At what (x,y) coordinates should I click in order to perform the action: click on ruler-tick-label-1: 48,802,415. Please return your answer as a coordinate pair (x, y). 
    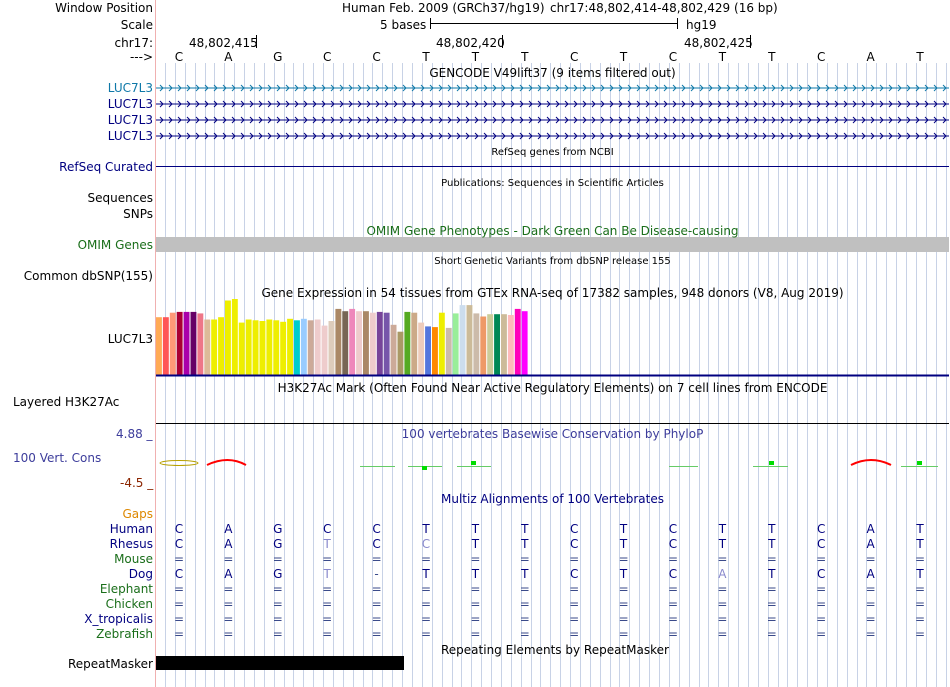
    Looking at the image, I should click on (223, 43).